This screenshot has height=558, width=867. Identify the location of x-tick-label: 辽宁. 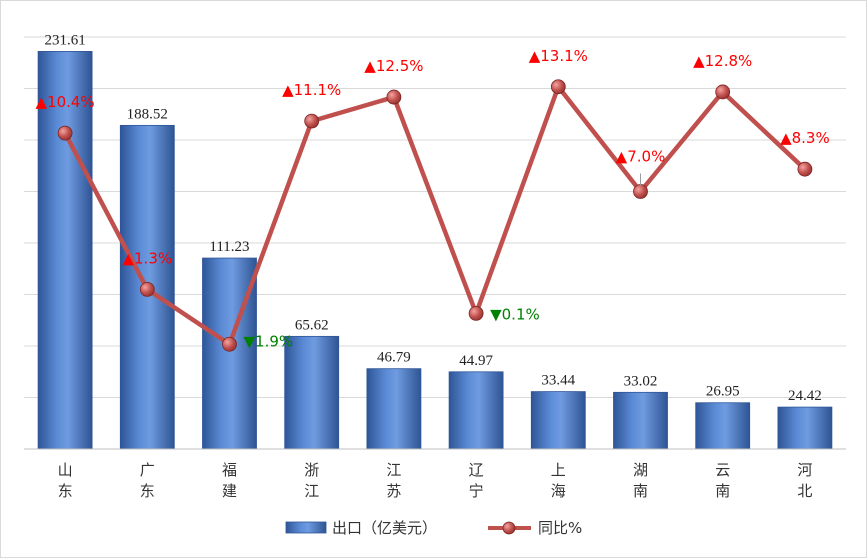
(476, 480).